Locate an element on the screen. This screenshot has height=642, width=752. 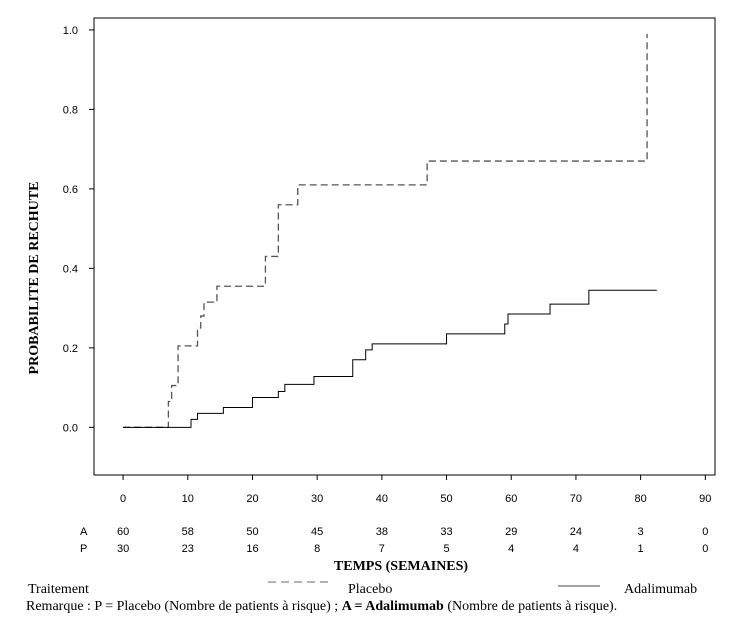
y-tick-label: 0.4 is located at coordinates (70, 269).